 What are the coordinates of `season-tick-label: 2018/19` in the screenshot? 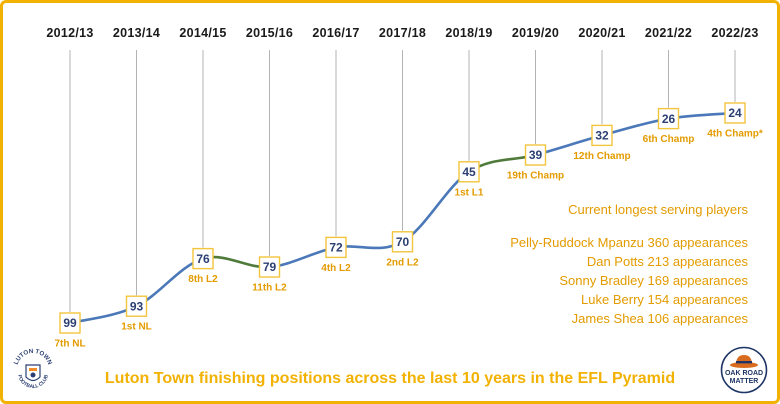 It's located at (468, 33).